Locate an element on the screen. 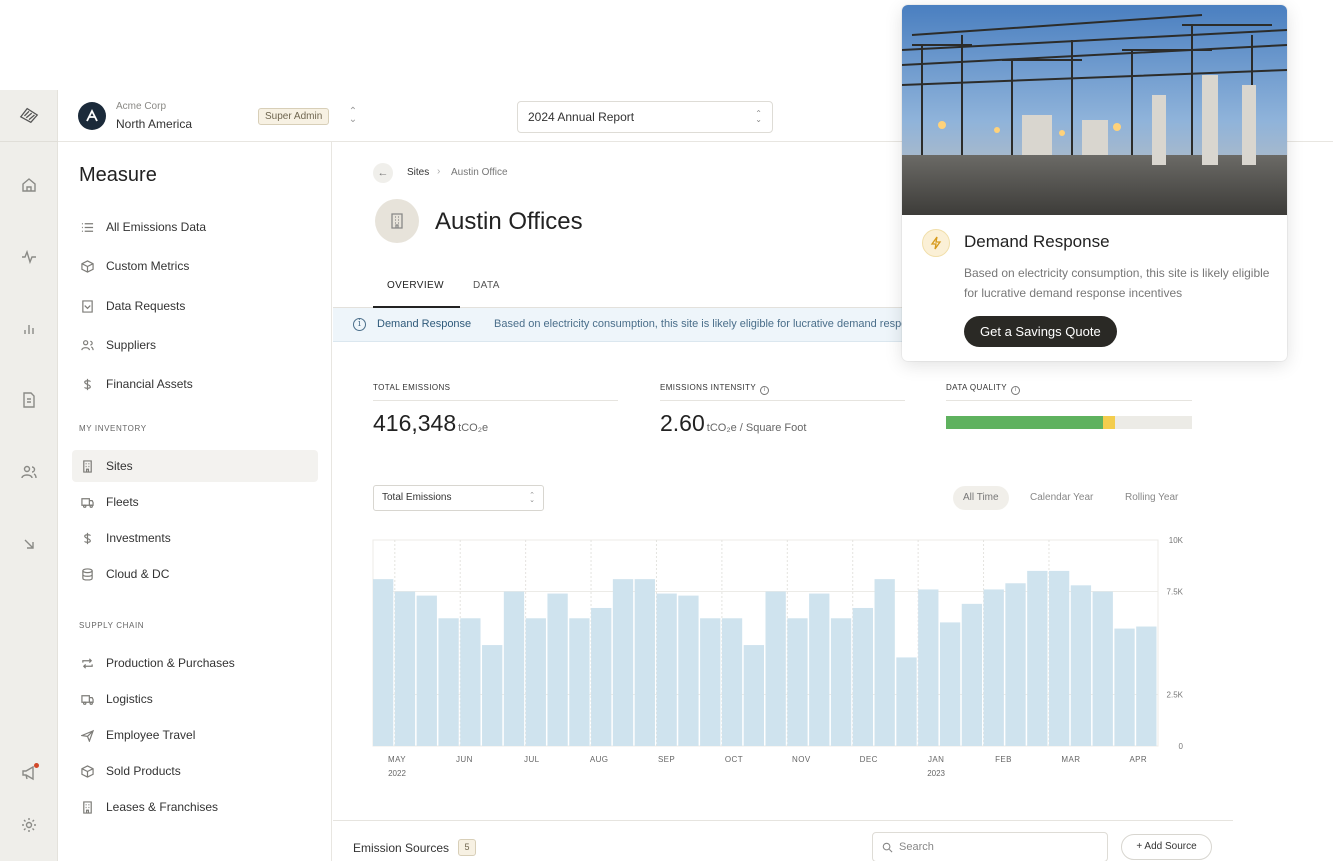 The width and height of the screenshot is (1333, 861). cube-icon is located at coordinates (87, 266).